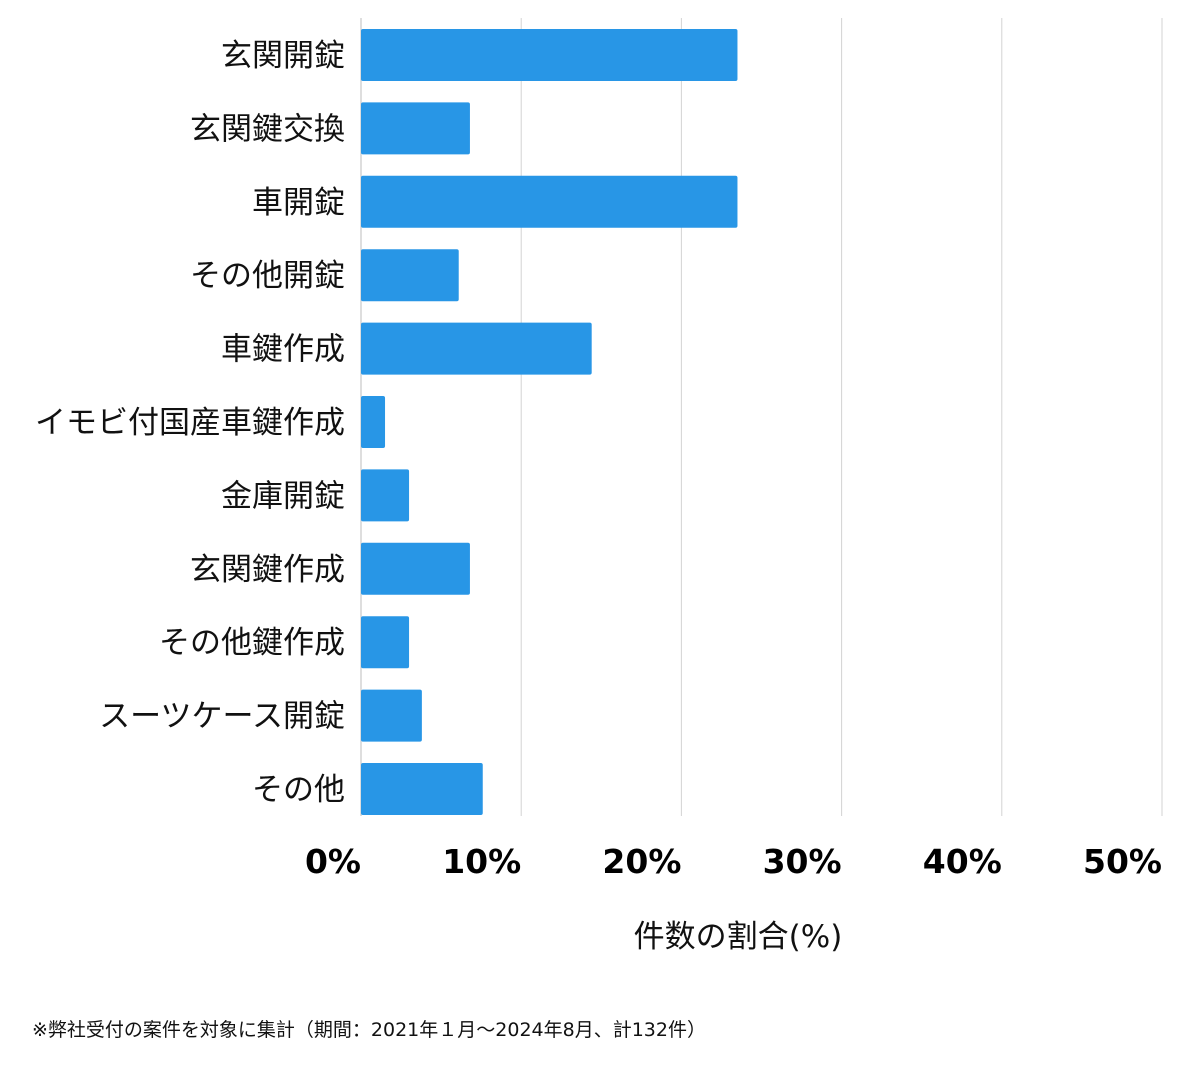  What do you see at coordinates (267, 276) in the screenshot?
I see `category-label: その他開錠` at bounding box center [267, 276].